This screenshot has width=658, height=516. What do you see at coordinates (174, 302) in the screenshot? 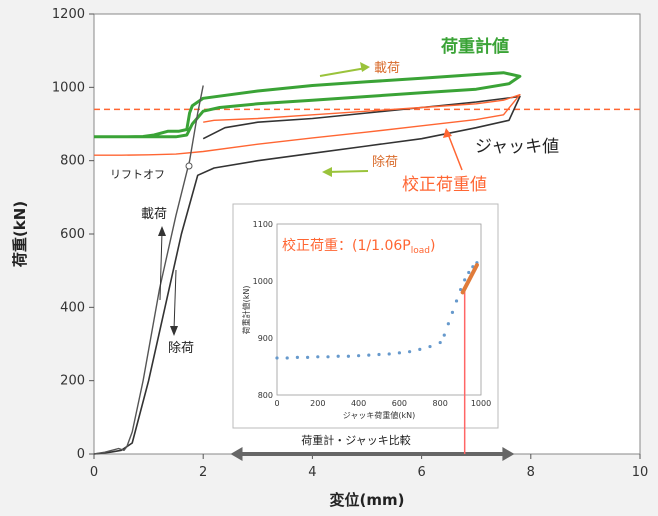
I see `left-unloading-arrow` at bounding box center [174, 302].